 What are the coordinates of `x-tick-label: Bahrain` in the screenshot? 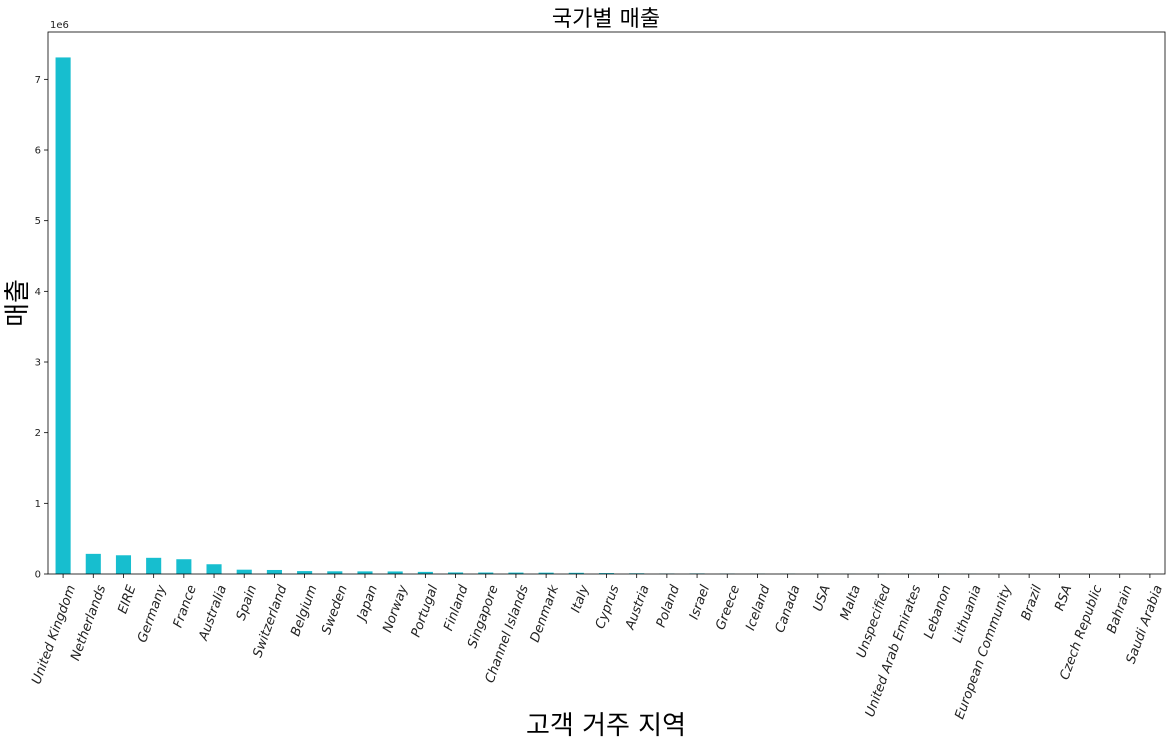 It's located at (1119, 609).